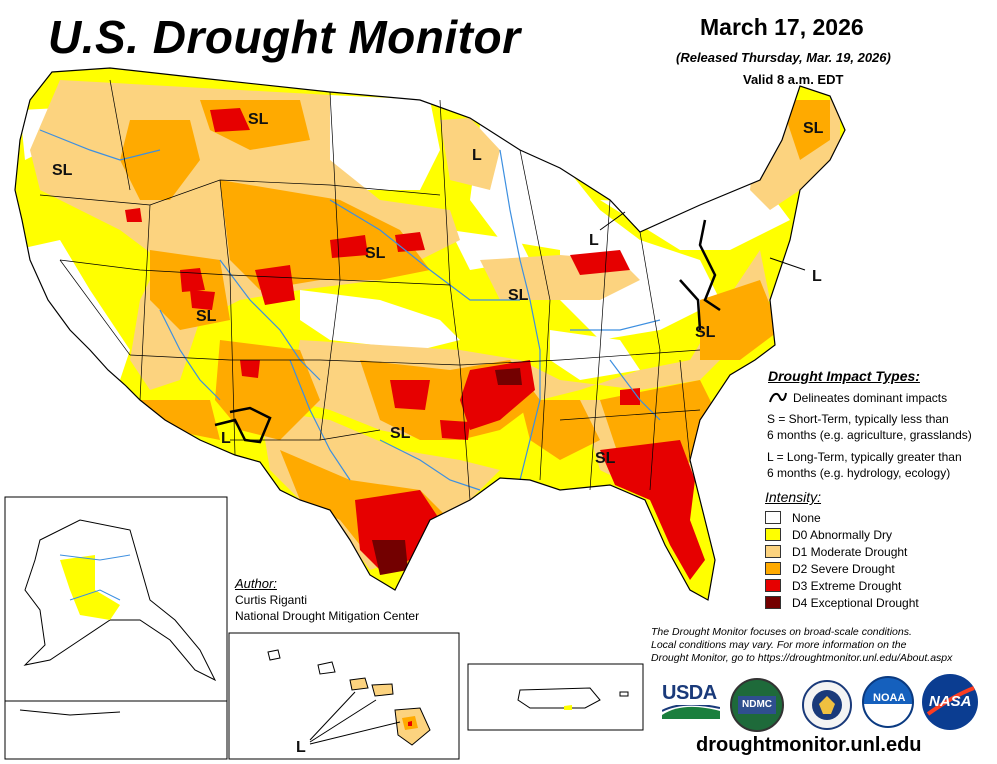 The image size is (997, 764). Describe the element at coordinates (116, 628) in the screenshot. I see `alaska-inset` at that location.